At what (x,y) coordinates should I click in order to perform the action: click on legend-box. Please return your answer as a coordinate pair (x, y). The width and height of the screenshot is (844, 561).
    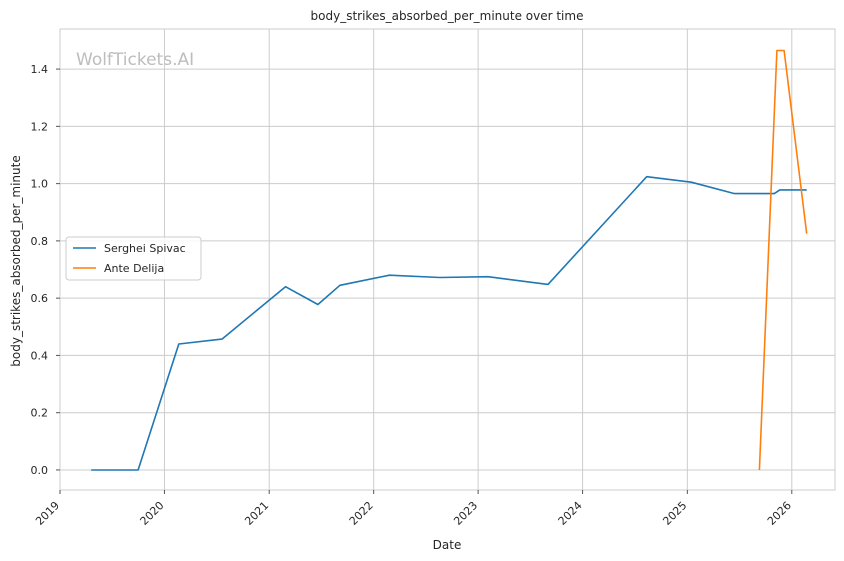
    Looking at the image, I should click on (133, 258).